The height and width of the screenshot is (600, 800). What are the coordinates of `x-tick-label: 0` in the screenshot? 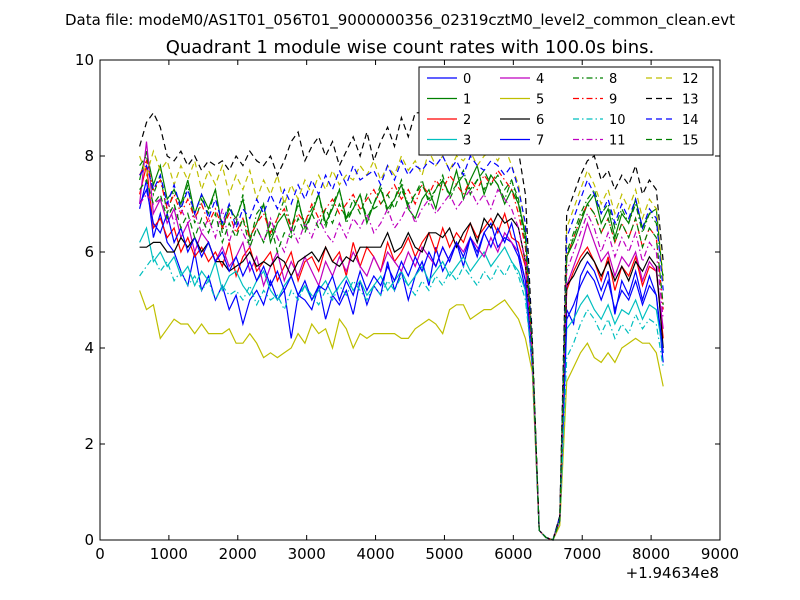 It's located at (100, 554).